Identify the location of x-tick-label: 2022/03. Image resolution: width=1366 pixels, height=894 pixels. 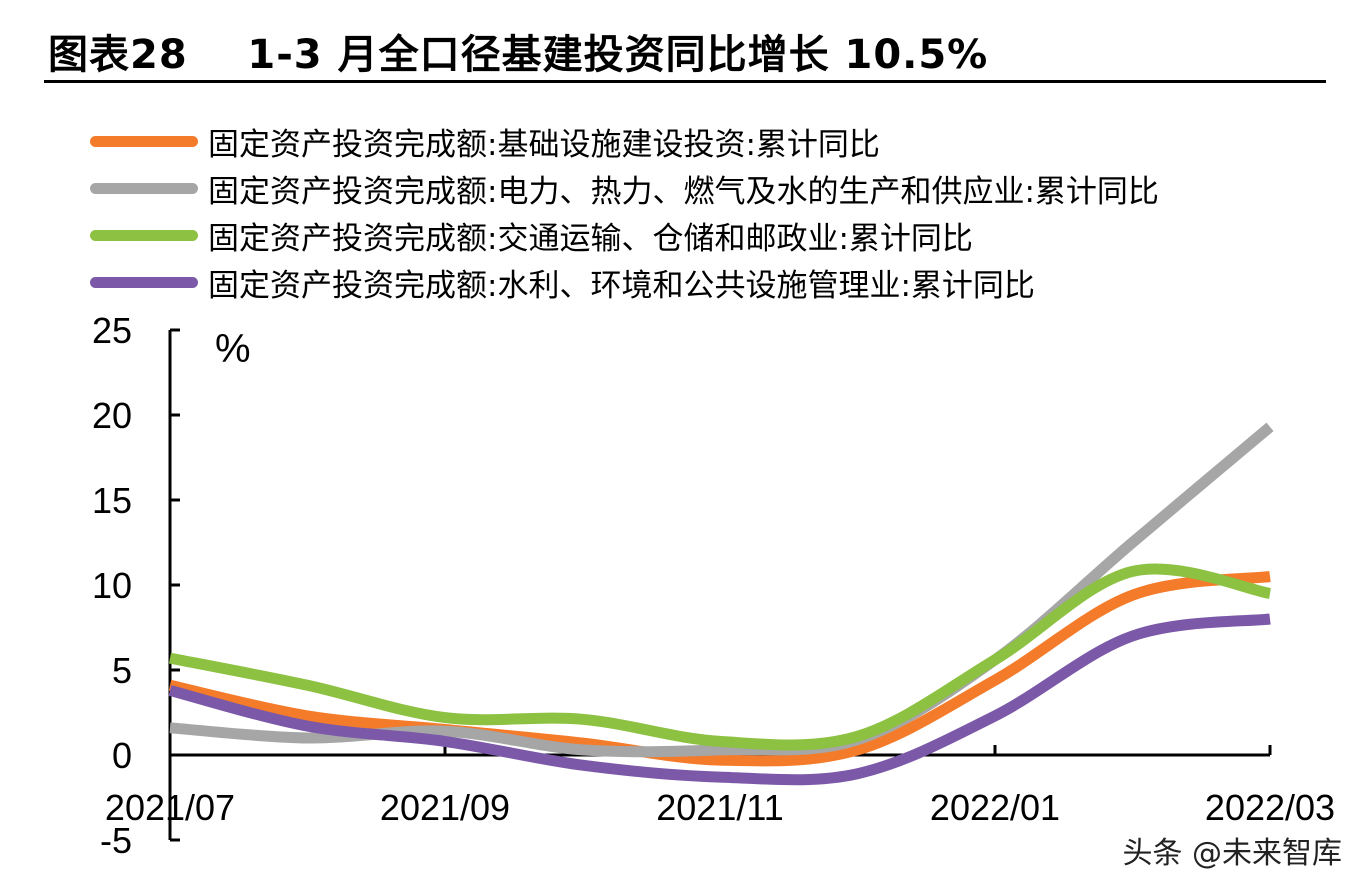
(1270, 807).